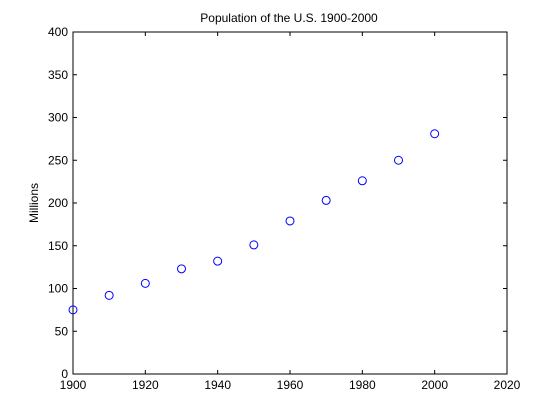  I want to click on y-tick-label: 300, so click(58, 118).